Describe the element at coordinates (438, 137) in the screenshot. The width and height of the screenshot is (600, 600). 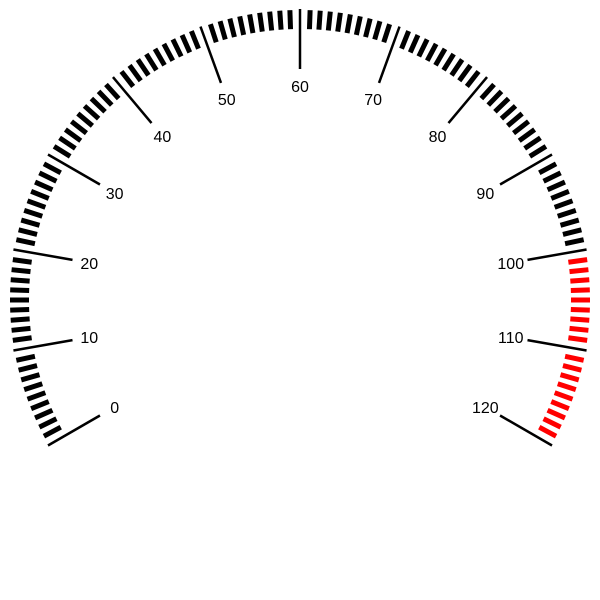
I see `tick-label: 80` at that location.